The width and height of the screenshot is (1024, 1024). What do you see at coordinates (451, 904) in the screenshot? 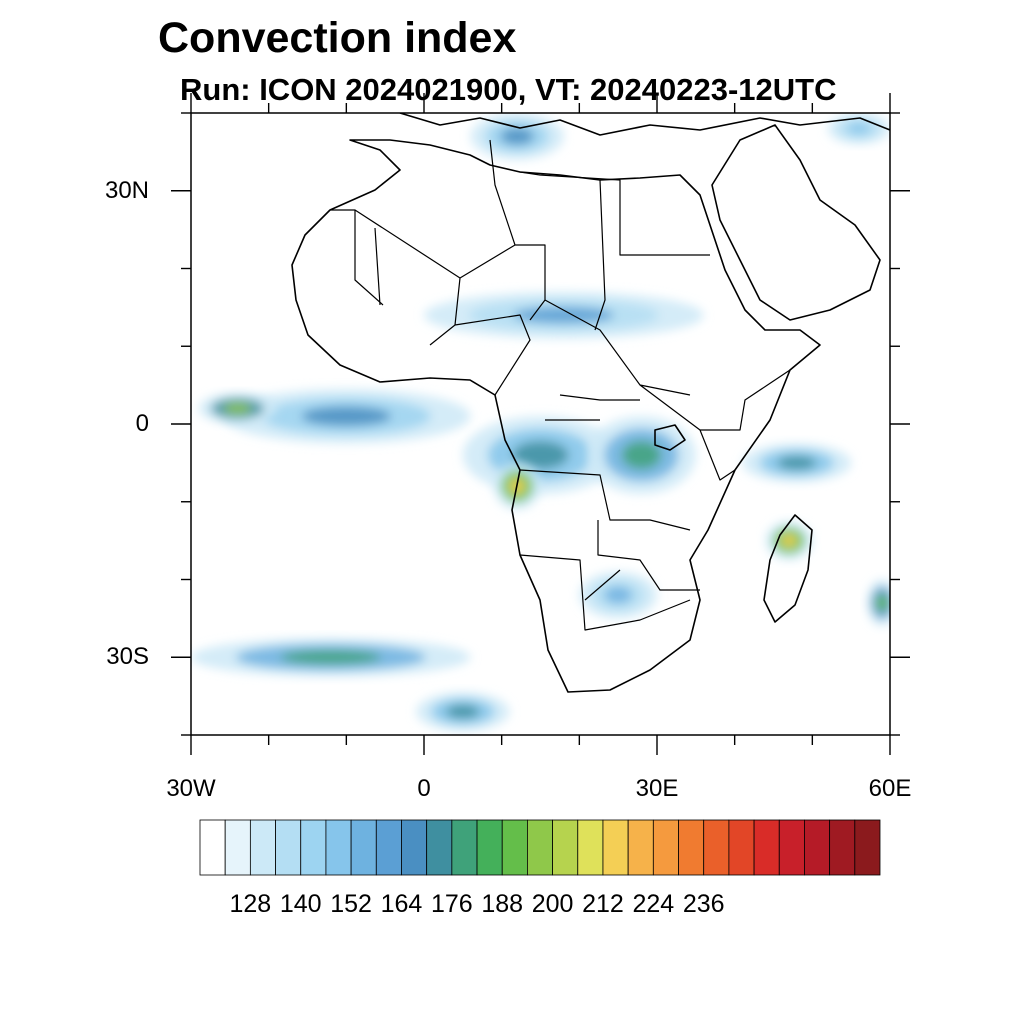
I see `colorbar-label: 176` at bounding box center [451, 904].